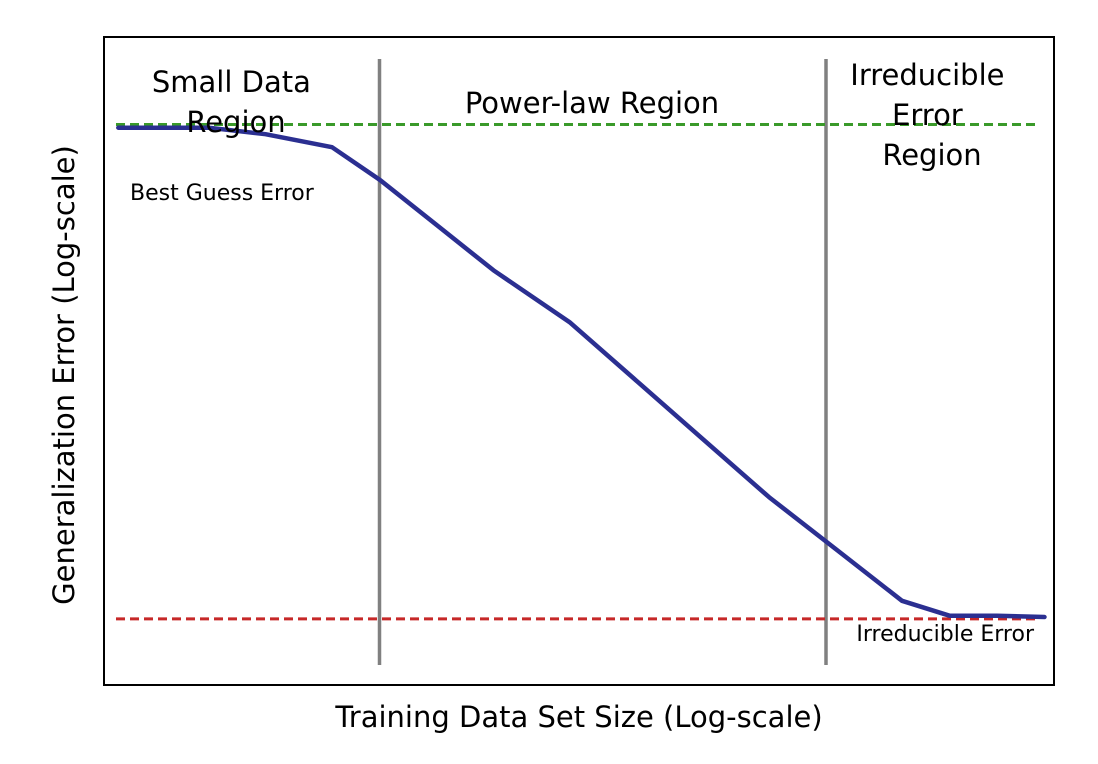 The height and width of the screenshot is (764, 1098). What do you see at coordinates (945, 634) in the screenshot?
I see `irreducible-error-label: Irreducible Error` at bounding box center [945, 634].